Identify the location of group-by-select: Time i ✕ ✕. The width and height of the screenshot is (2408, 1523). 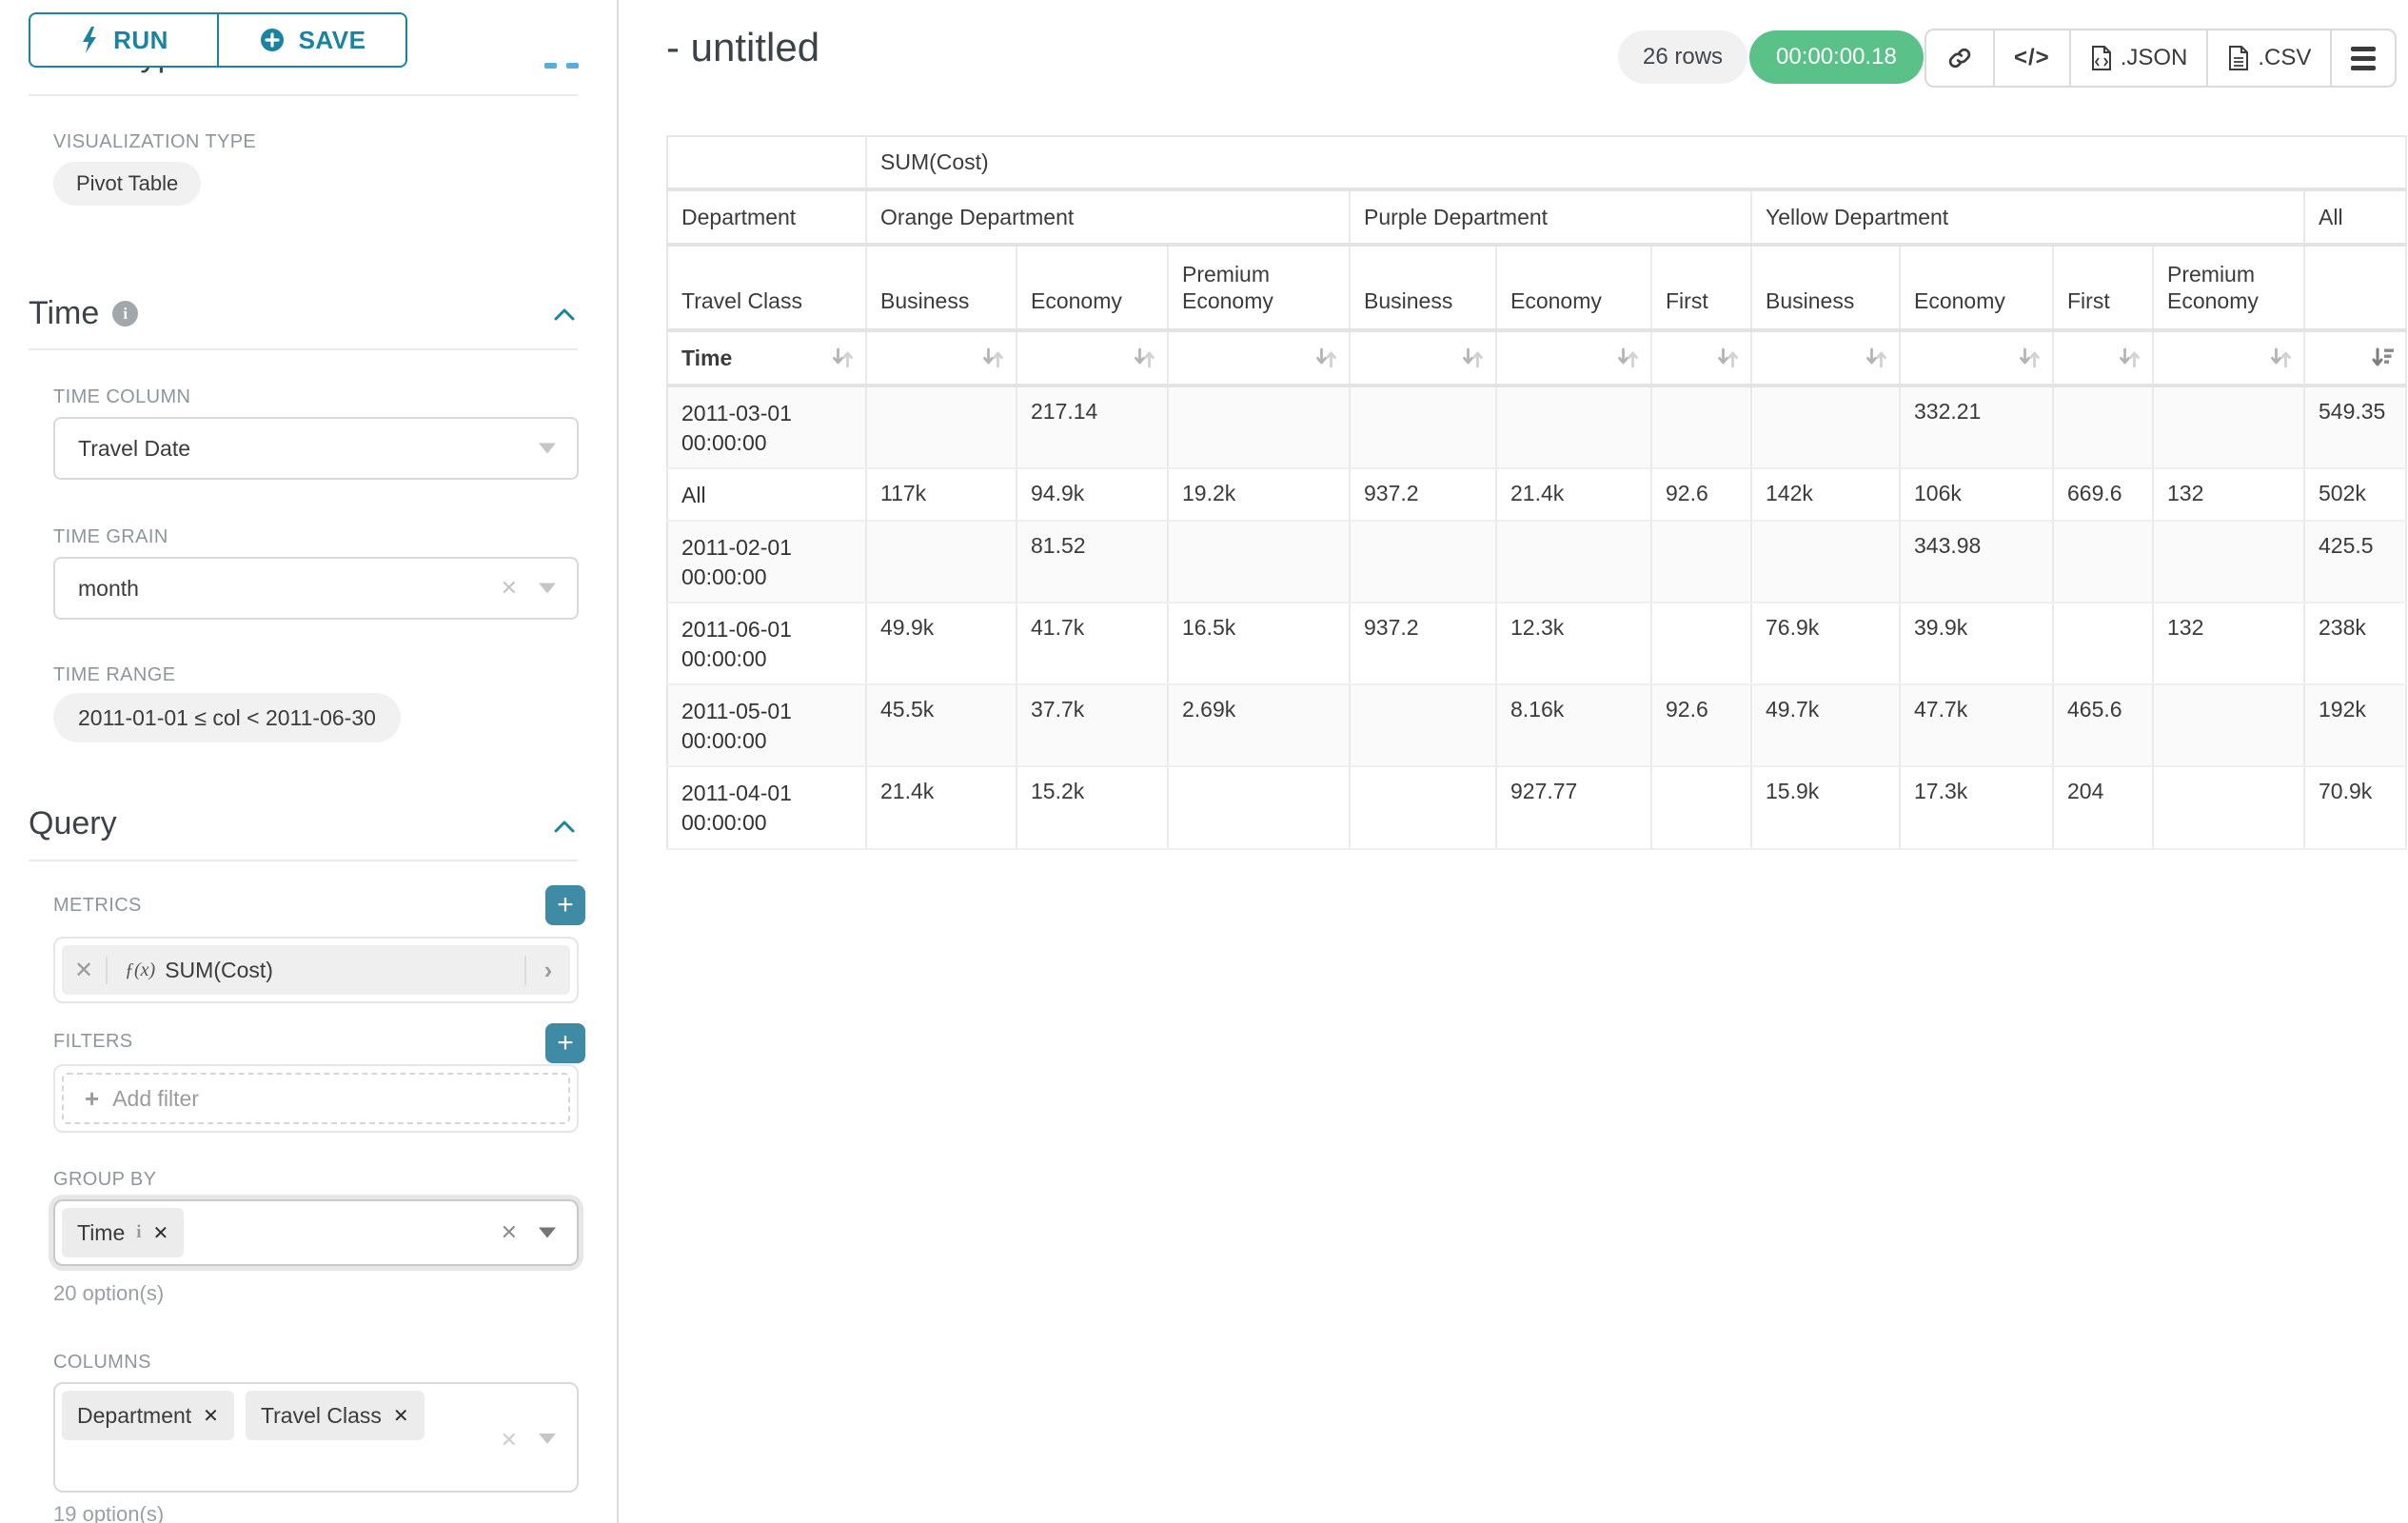
(316, 1233).